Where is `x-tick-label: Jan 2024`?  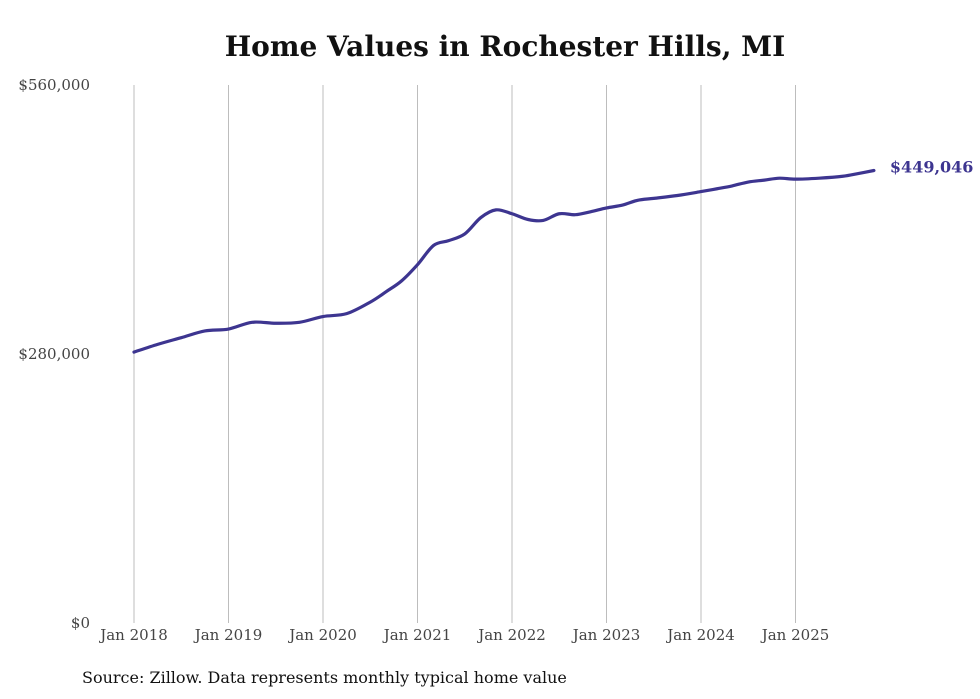
x-tick-label: Jan 2024 is located at coordinates (700, 635).